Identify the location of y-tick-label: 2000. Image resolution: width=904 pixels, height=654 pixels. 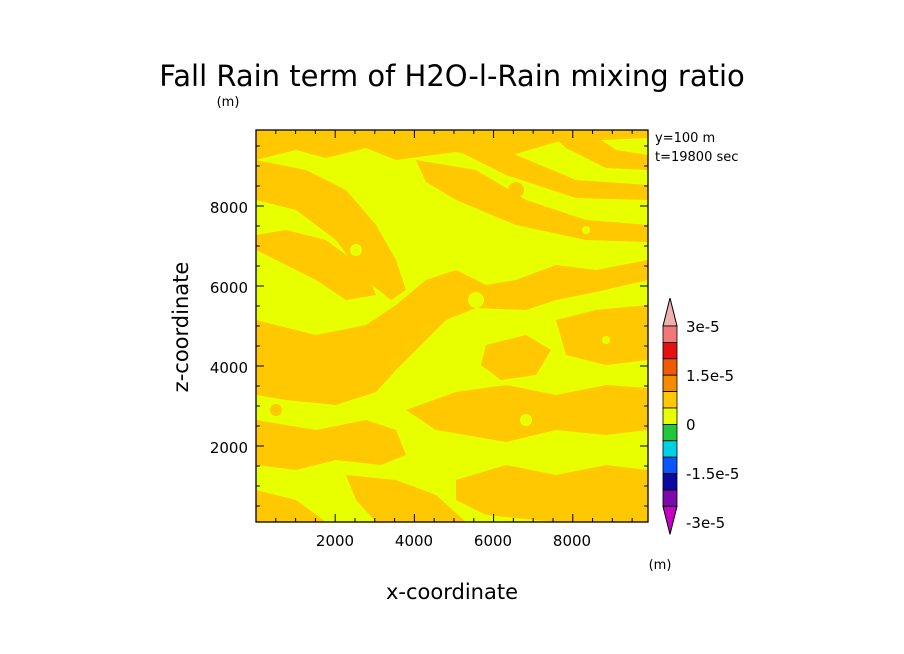
(229, 448).